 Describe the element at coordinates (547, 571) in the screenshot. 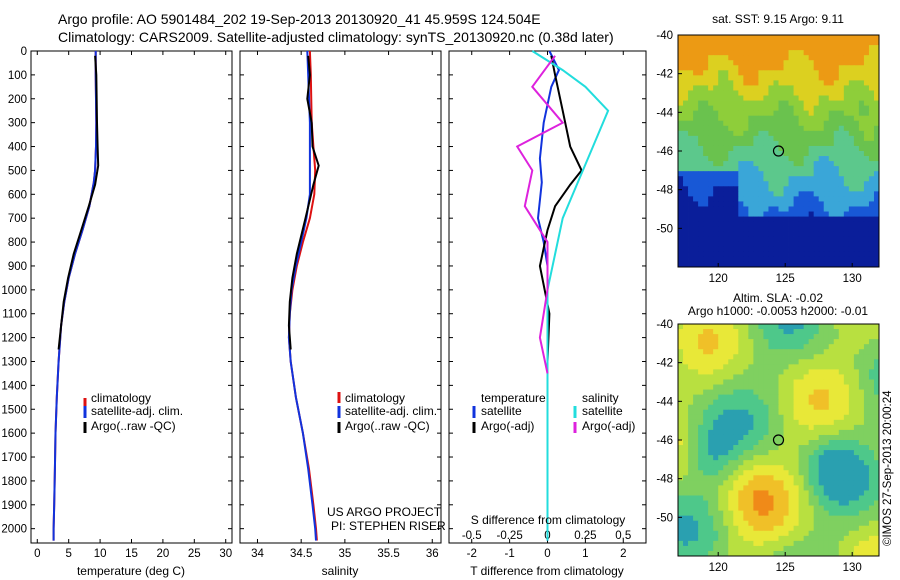

I see `t-difference-axis-label: T difference from climatology` at that location.